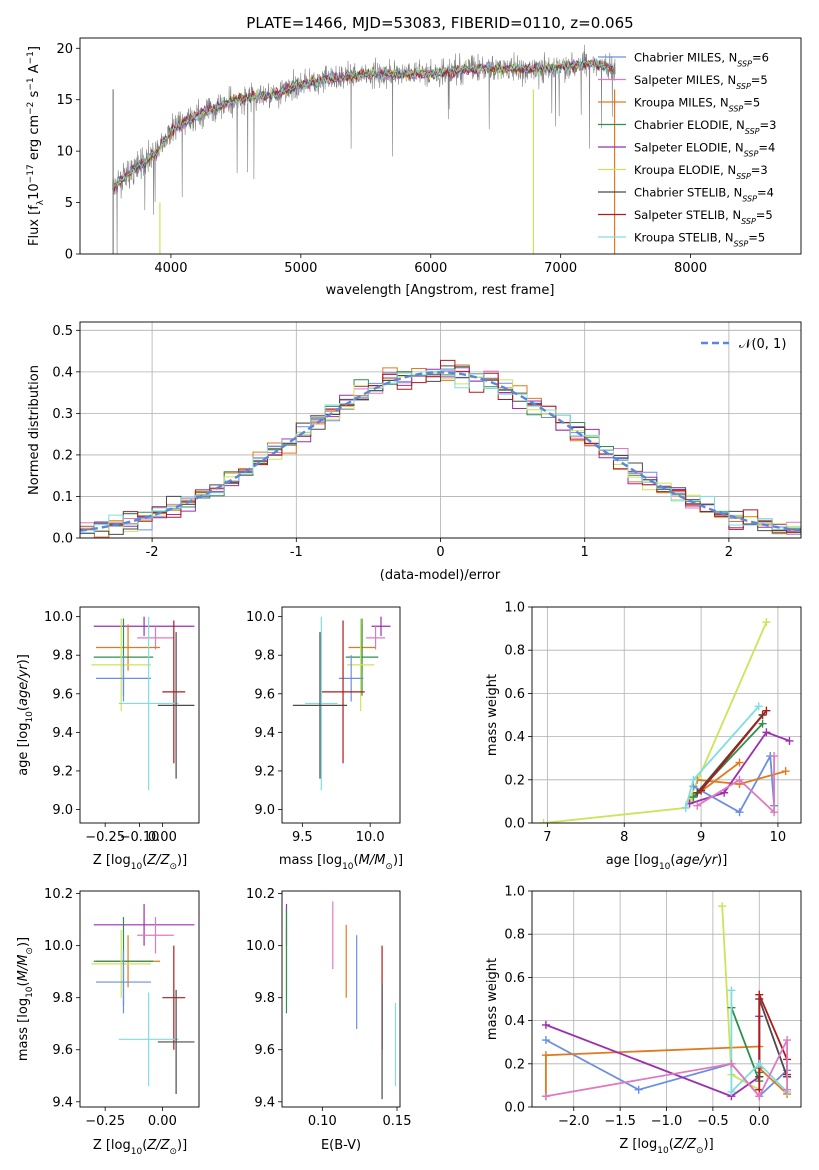 Image resolution: width=819 pixels, height=1170 pixels. I want to click on y-axis-label: mass [log10(M/M⊙)], so click(25, 999).